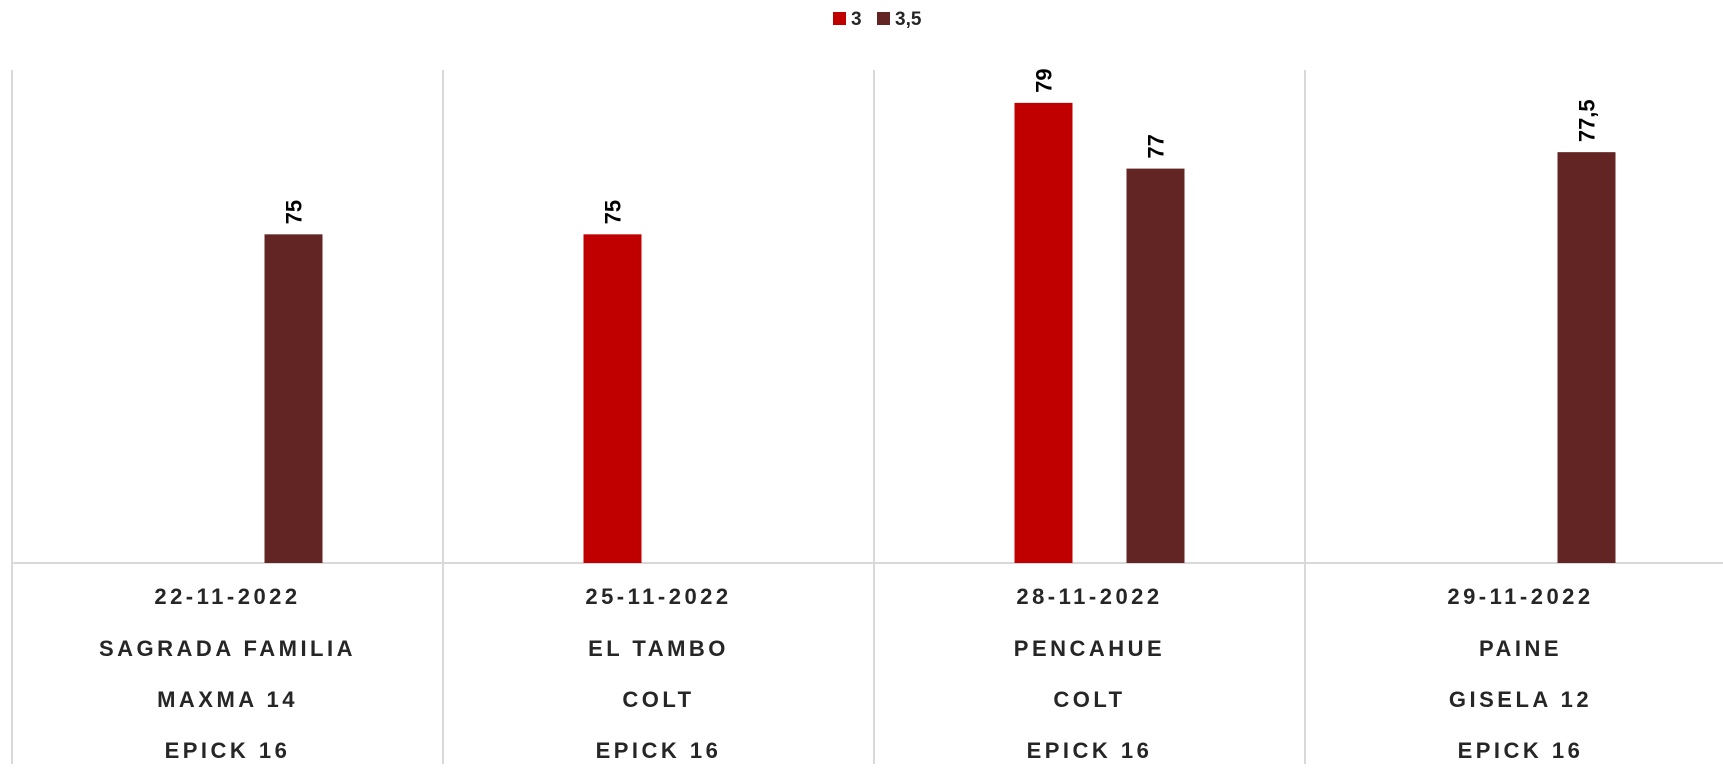 The height and width of the screenshot is (769, 1723). Describe the element at coordinates (1089, 648) in the screenshot. I see `category-label-3-line-2: PENCAHUE` at that location.